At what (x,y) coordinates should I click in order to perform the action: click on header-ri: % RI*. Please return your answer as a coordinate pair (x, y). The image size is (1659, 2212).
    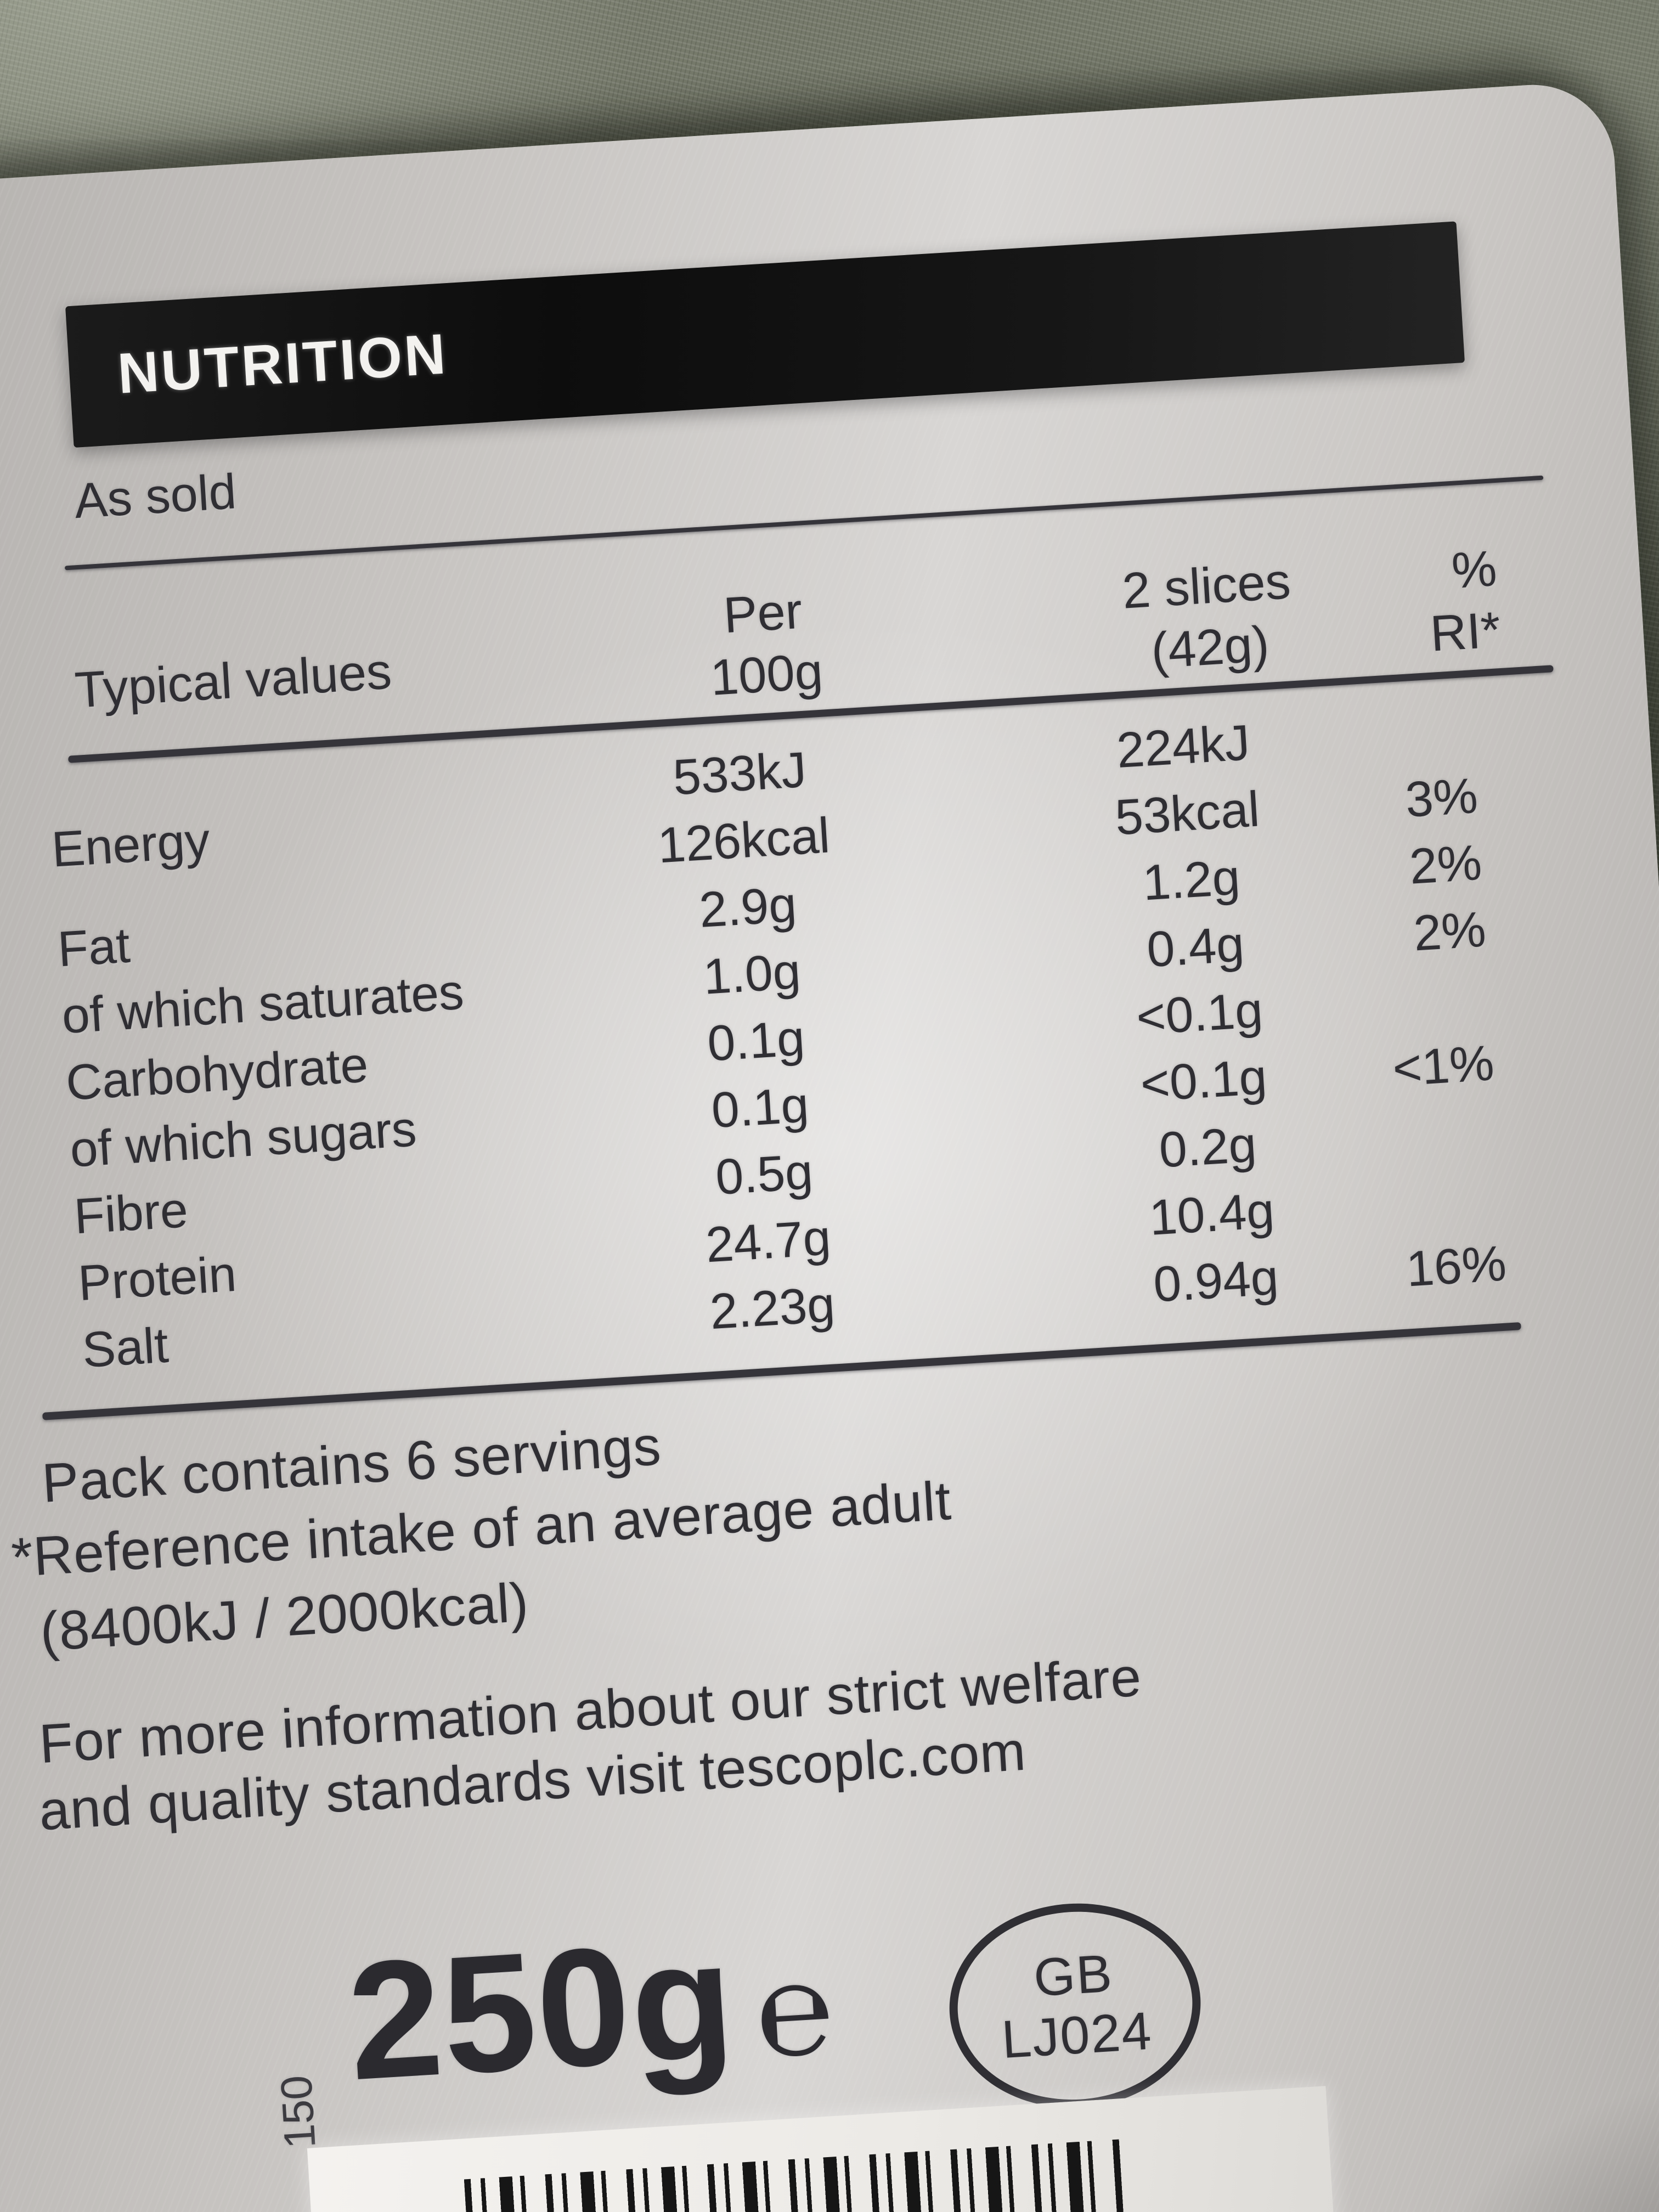
    Looking at the image, I should click on (1435, 603).